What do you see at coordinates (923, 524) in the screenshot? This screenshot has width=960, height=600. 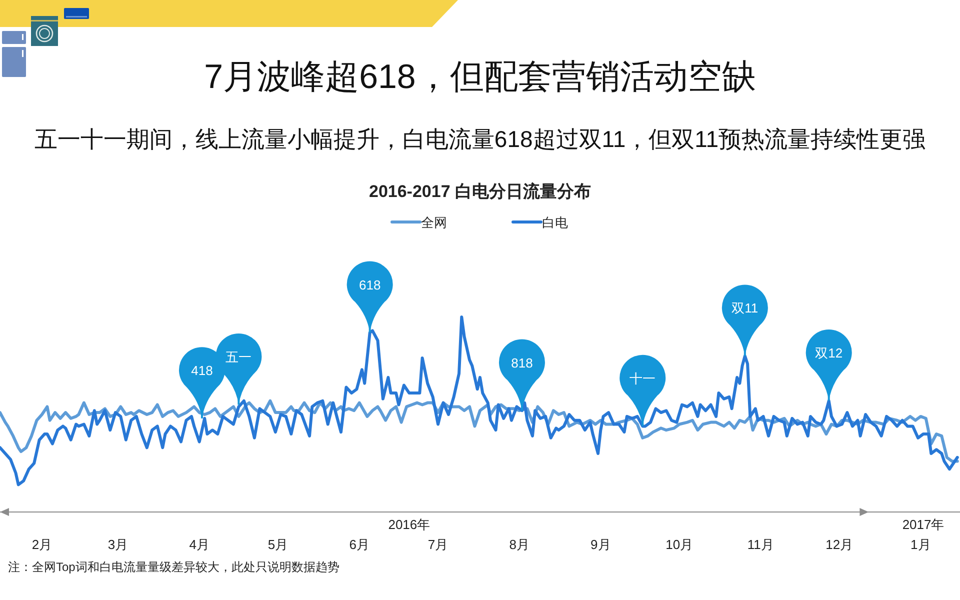 I see `x2-tick-label: 2017年` at bounding box center [923, 524].